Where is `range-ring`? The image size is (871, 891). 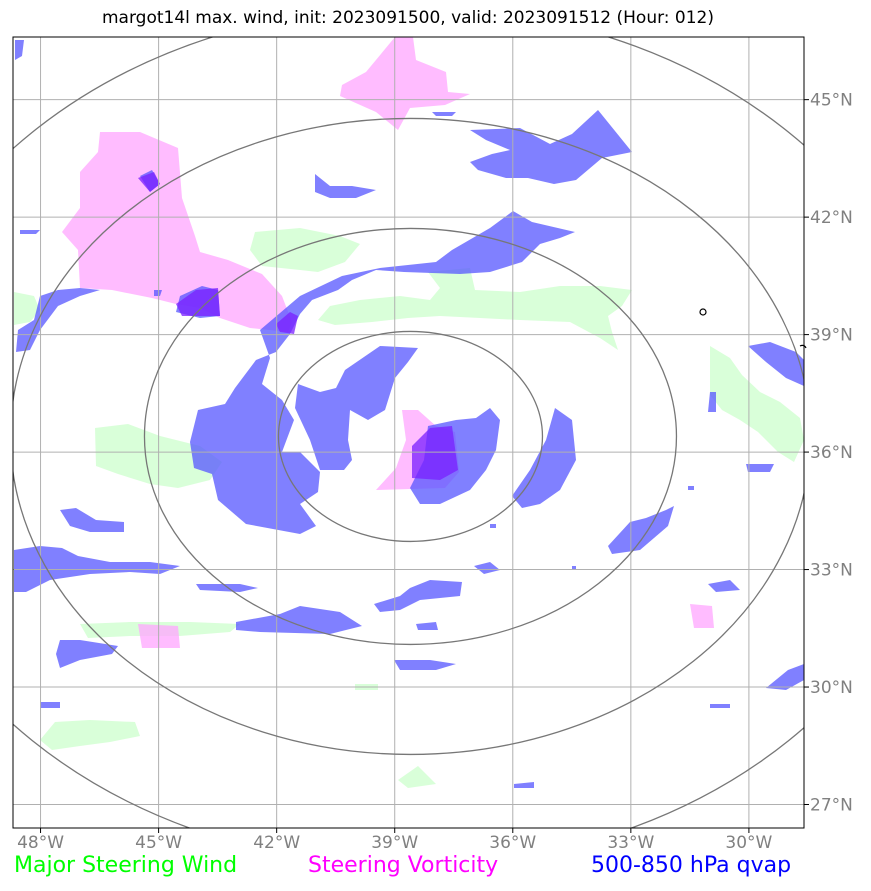
range-ring is located at coordinates (410, 436).